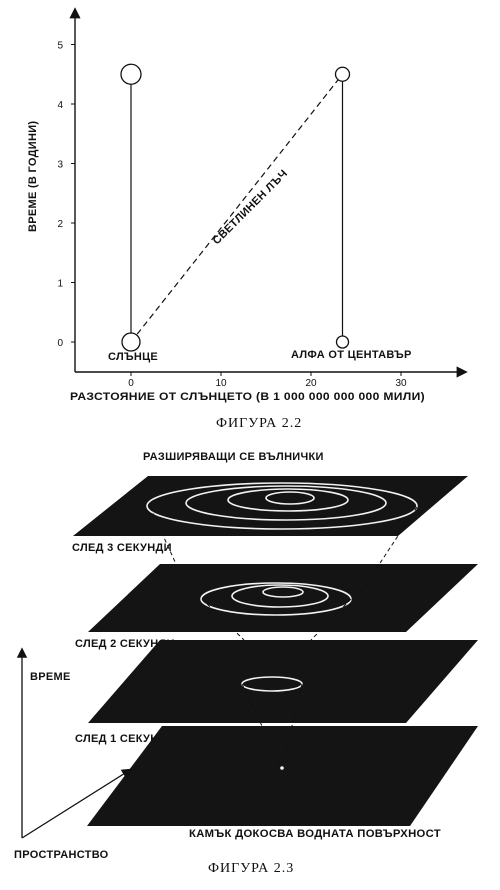  What do you see at coordinates (131, 74) in the screenshot?
I see `sun-end-circle` at bounding box center [131, 74].